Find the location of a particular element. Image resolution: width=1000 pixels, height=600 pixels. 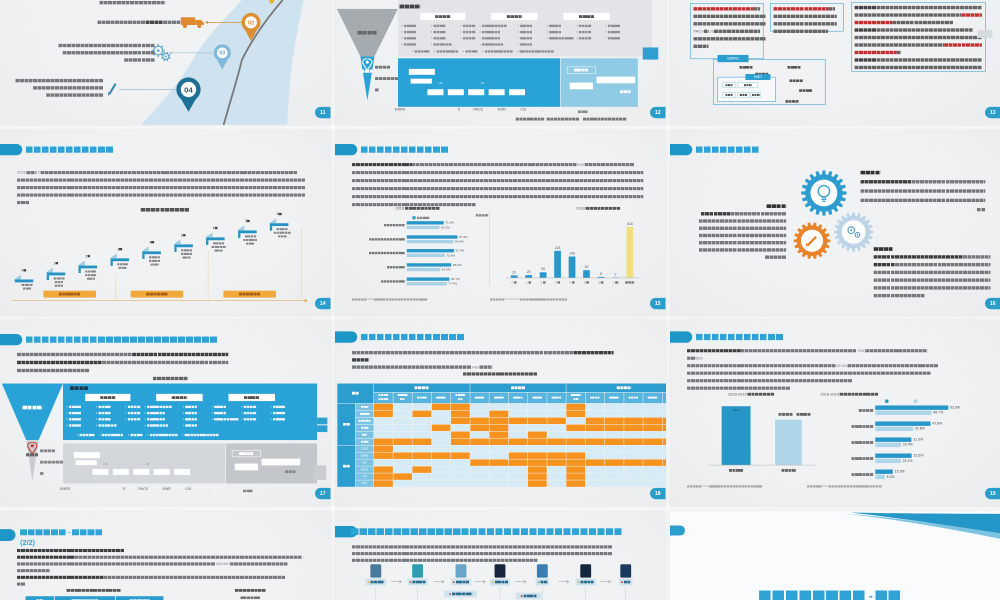

svg-text: 04 is located at coordinates (188, 89).